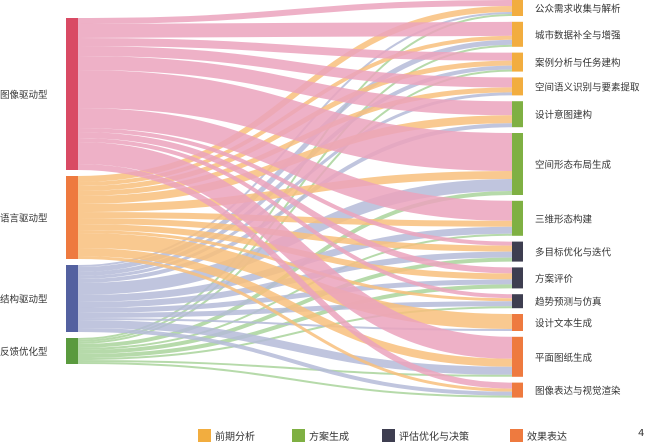 Image resolution: width=650 pixels, height=443 pixels. What do you see at coordinates (578, 35) in the screenshot?
I see `target-label: 城市数据补全与增强` at bounding box center [578, 35].